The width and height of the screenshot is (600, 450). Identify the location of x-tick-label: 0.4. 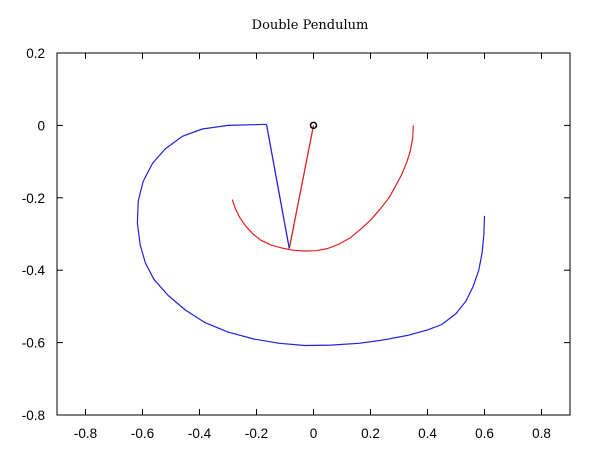
(427, 433).